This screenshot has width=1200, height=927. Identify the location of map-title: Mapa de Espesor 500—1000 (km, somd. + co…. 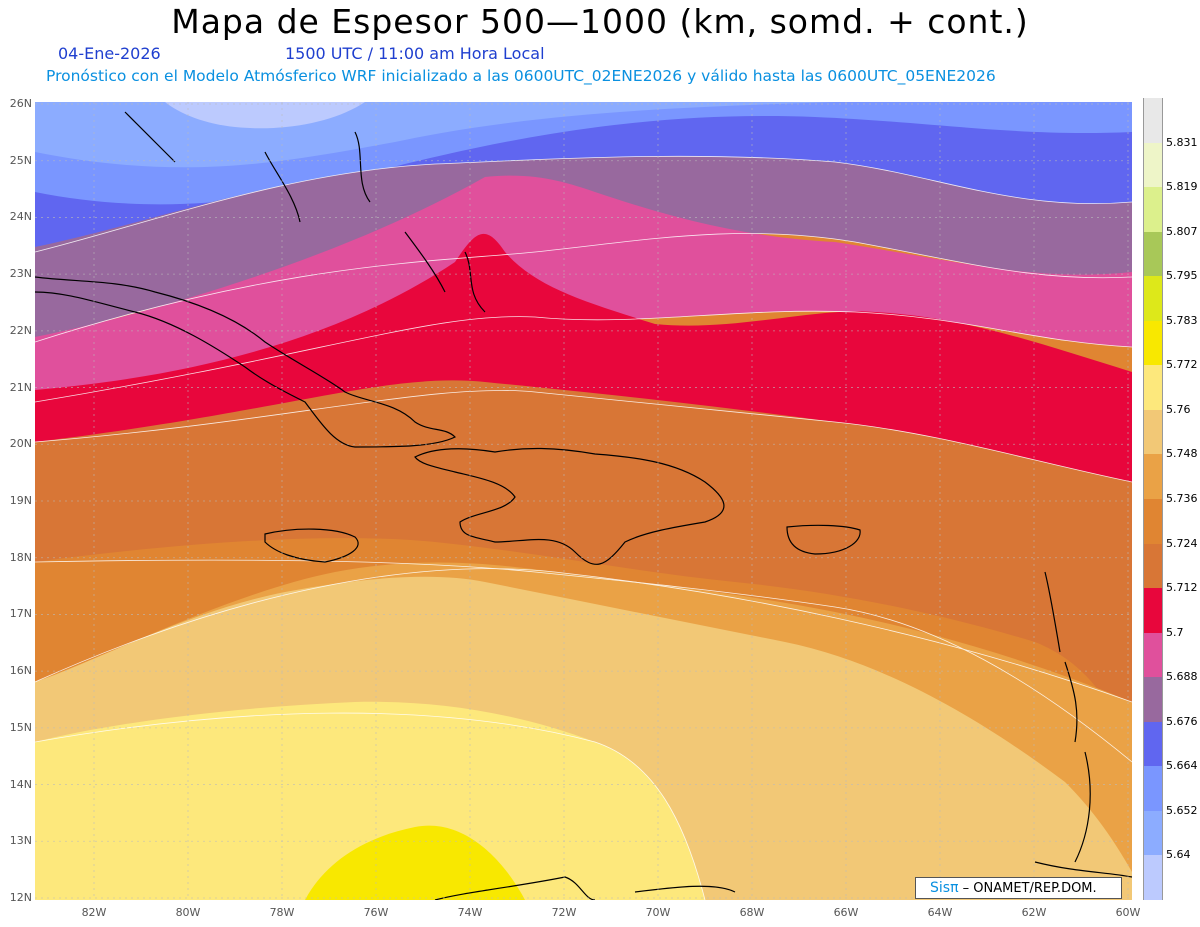
(600, 21).